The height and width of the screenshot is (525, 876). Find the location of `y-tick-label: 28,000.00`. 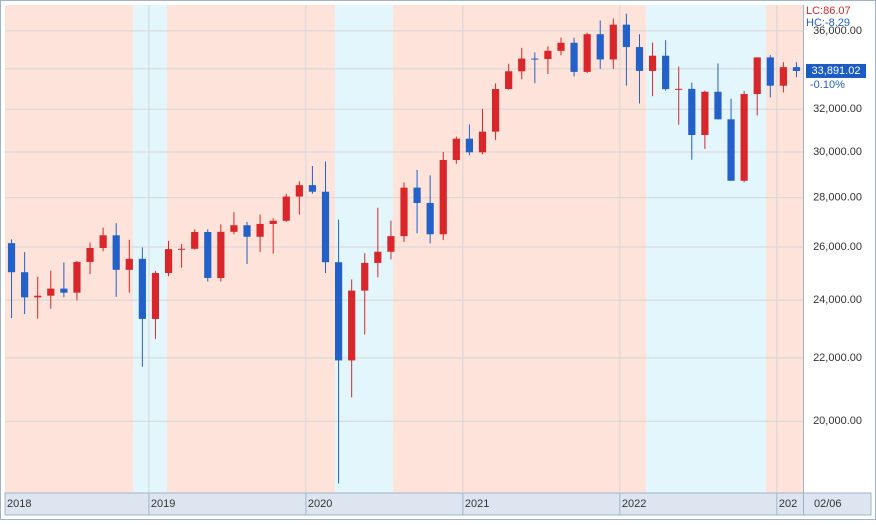

y-tick-label: 28,000.00 is located at coordinates (837, 198).